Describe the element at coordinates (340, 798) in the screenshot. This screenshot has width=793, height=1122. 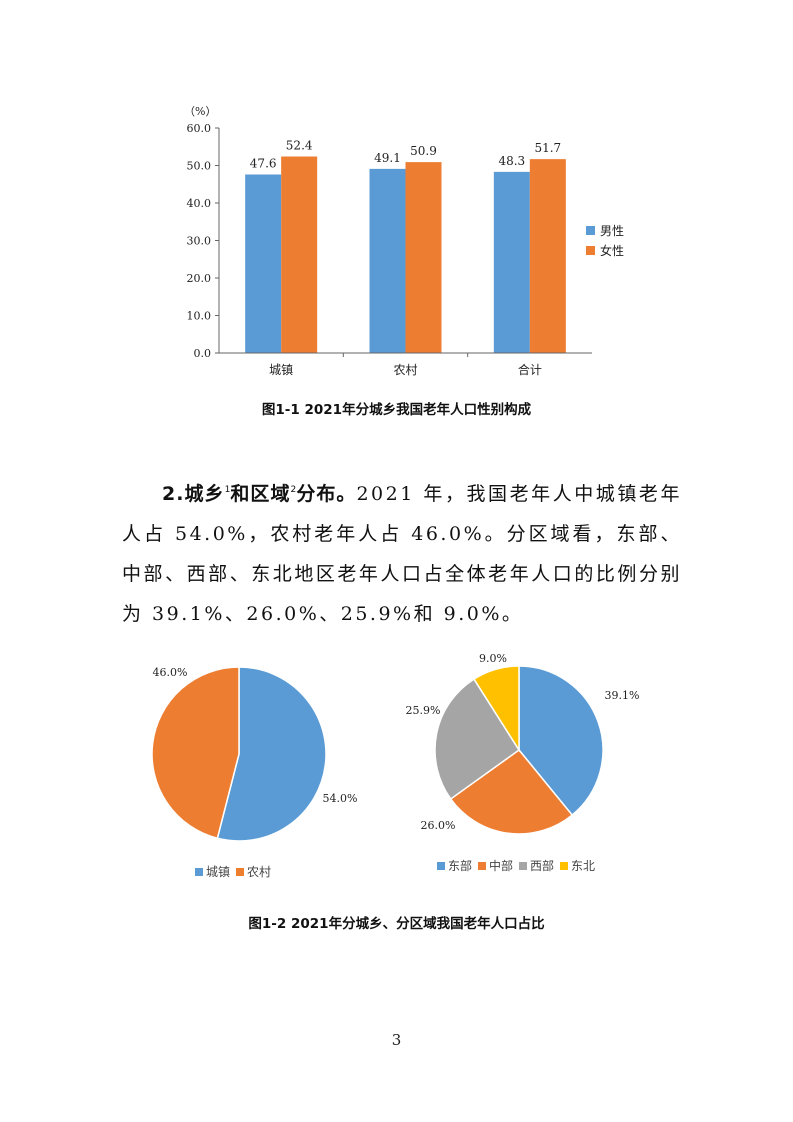
I see `pie-value-label: 54.0%` at that location.